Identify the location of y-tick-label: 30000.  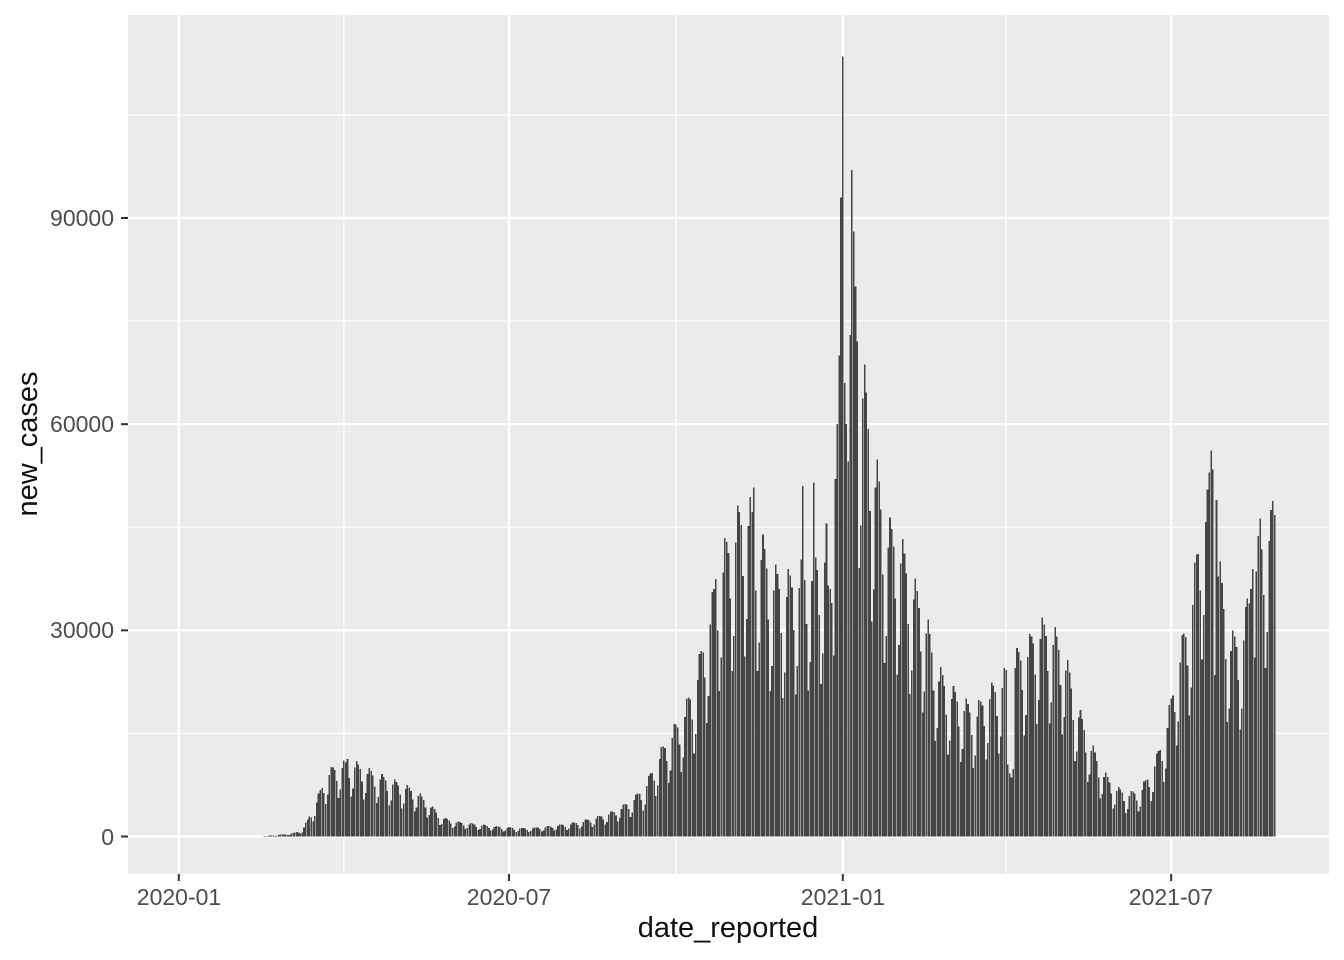
(82, 630).